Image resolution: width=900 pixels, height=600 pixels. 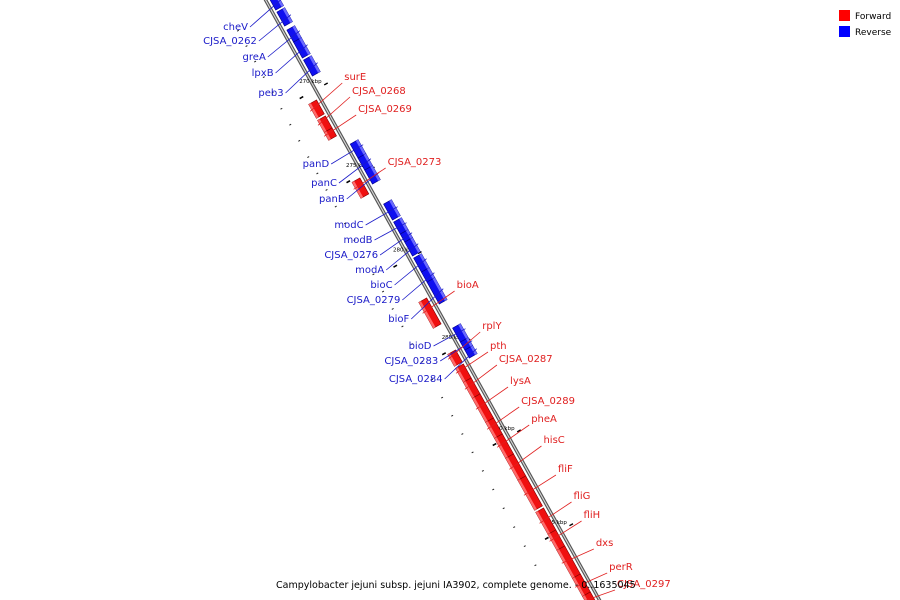 I want to click on reverse-gene-label: panD, so click(x=316, y=164).